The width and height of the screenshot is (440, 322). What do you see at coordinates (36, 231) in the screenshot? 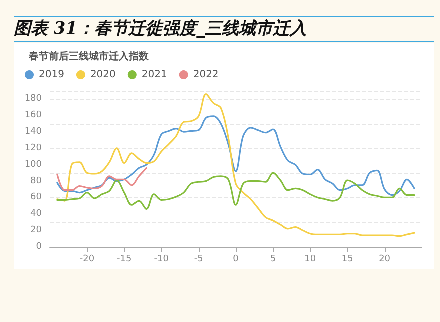
I see `y-tick-label: 20` at bounding box center [36, 231].